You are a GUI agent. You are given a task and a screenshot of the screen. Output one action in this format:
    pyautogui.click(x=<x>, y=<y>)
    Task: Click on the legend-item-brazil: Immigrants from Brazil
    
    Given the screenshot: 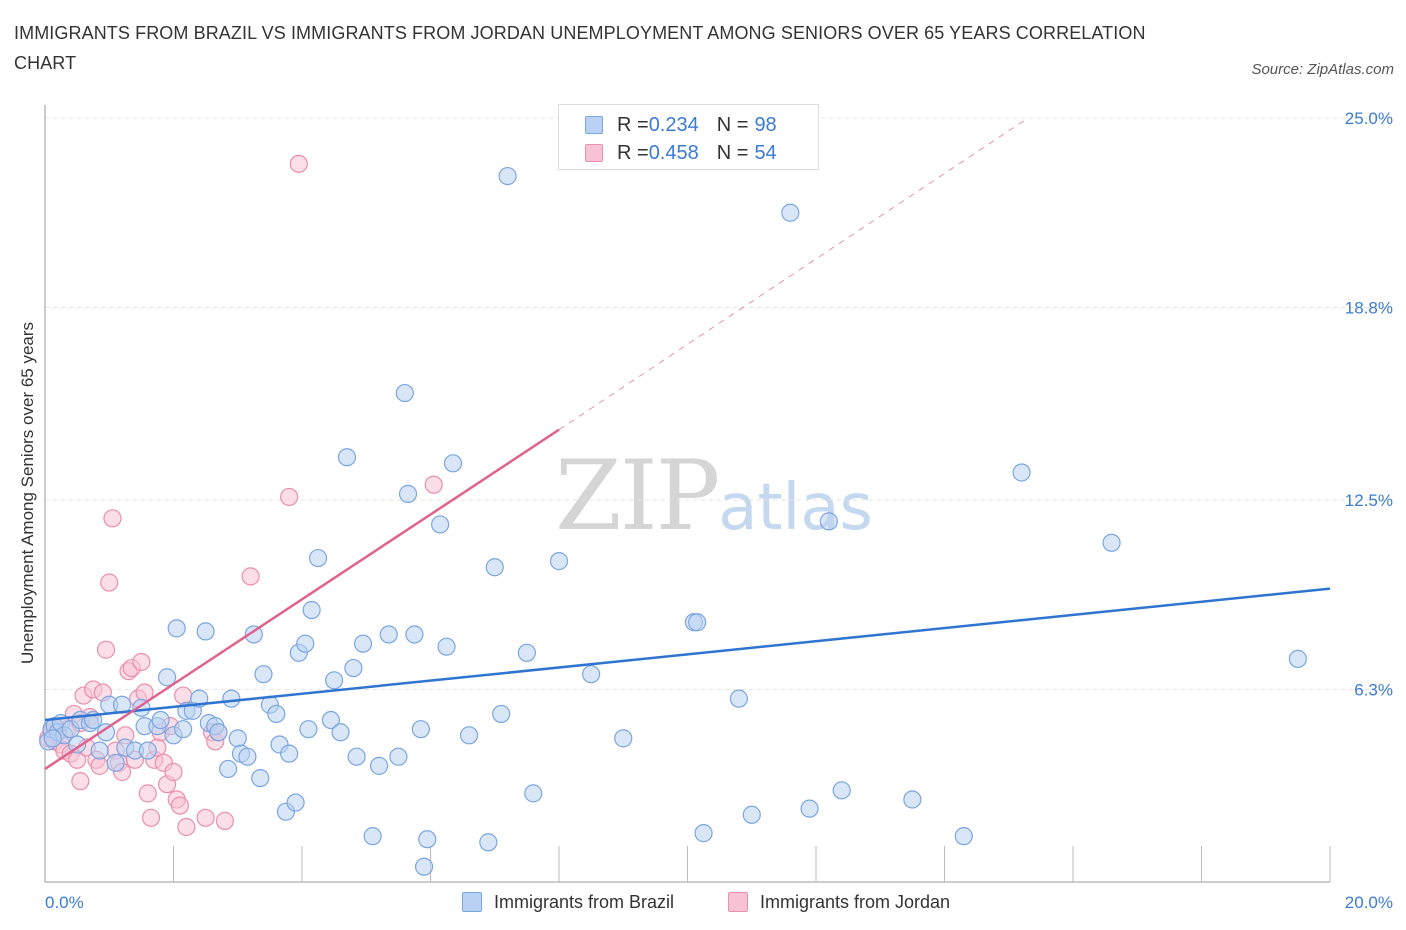 What is the action you would take?
    pyautogui.click(x=568, y=902)
    